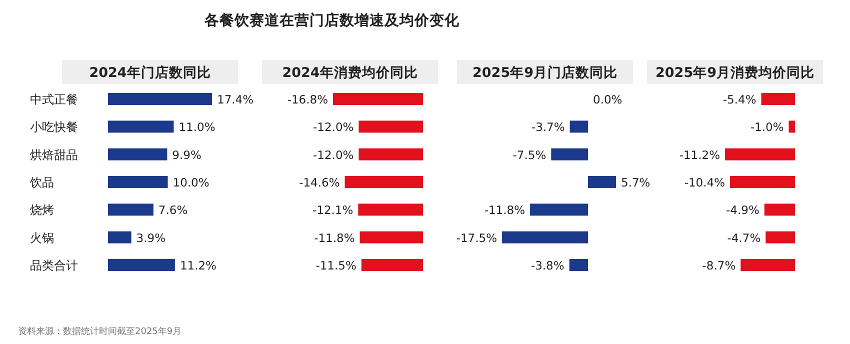 Image resolution: width=850 pixels, height=344 pixels. Describe the element at coordinates (198, 265) in the screenshot. I see `data-label: 11.2%` at that location.